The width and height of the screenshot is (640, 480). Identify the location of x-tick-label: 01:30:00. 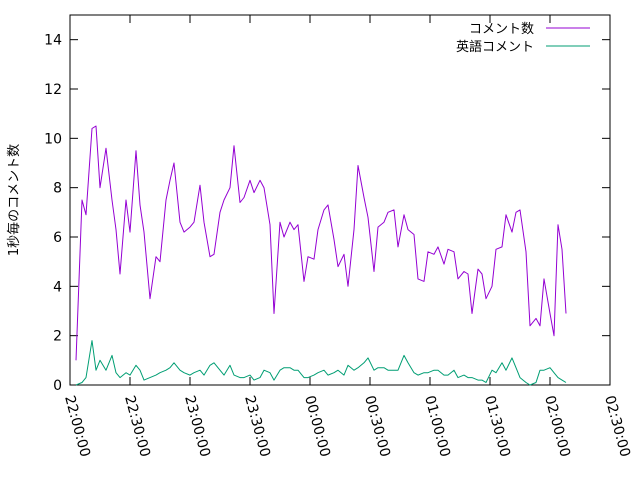
(497, 426).